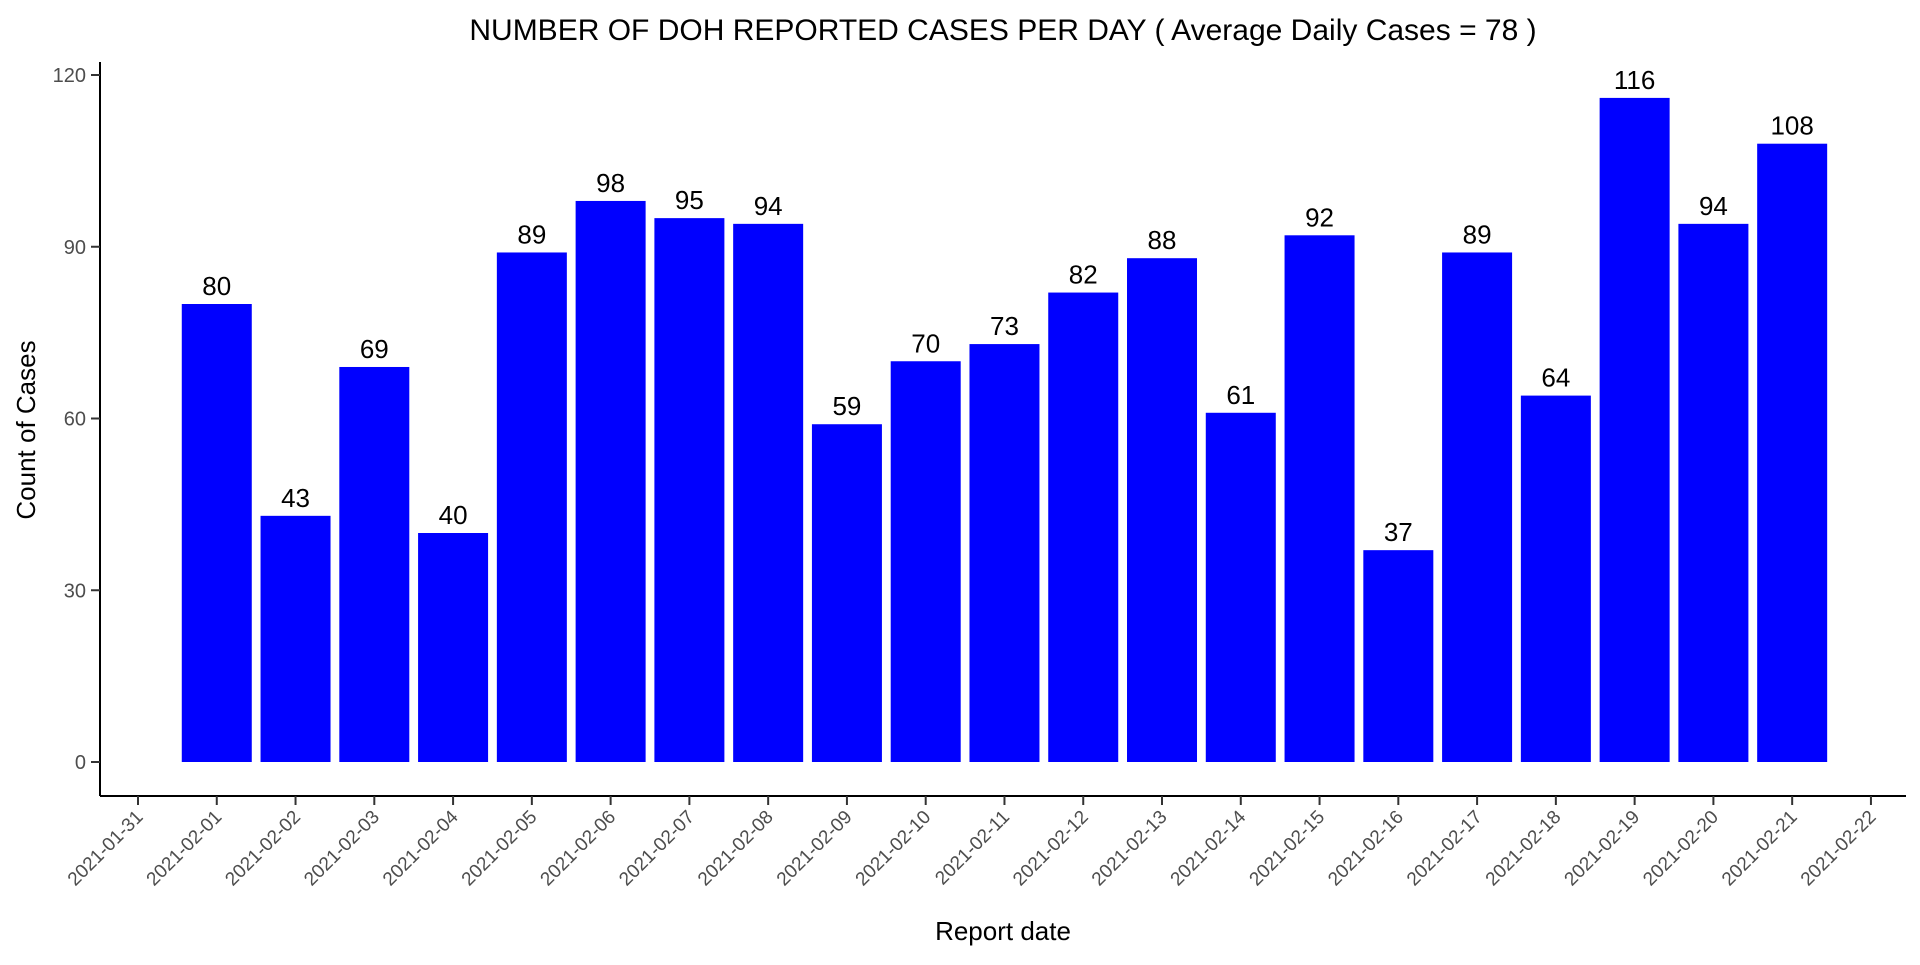  Describe the element at coordinates (1366, 849) in the screenshot. I see `x-tick-label: 2021-02-16` at that location.